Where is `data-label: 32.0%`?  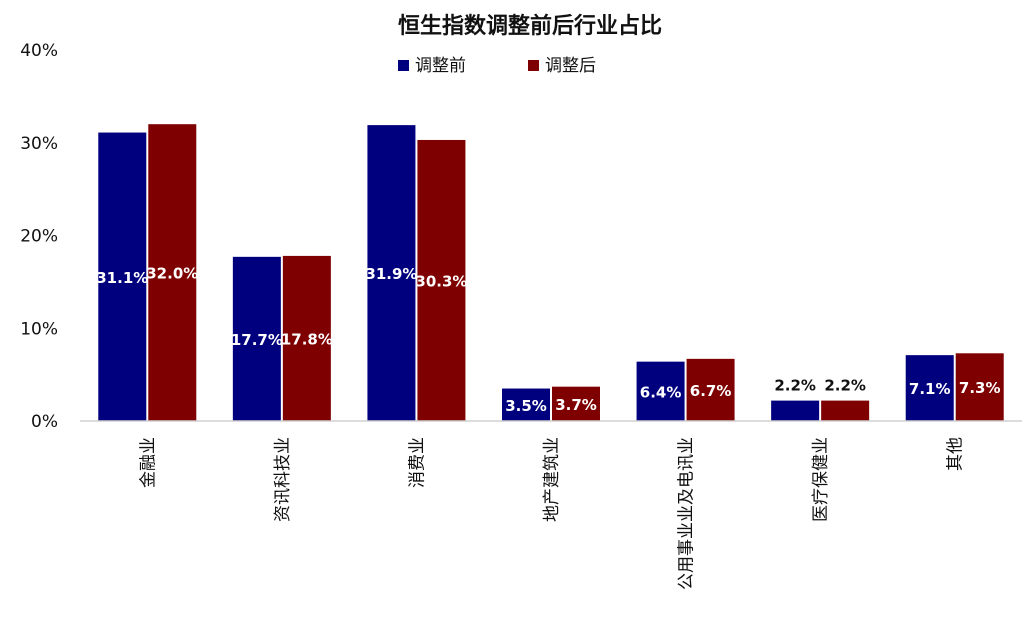 data-label: 32.0% is located at coordinates (172, 274).